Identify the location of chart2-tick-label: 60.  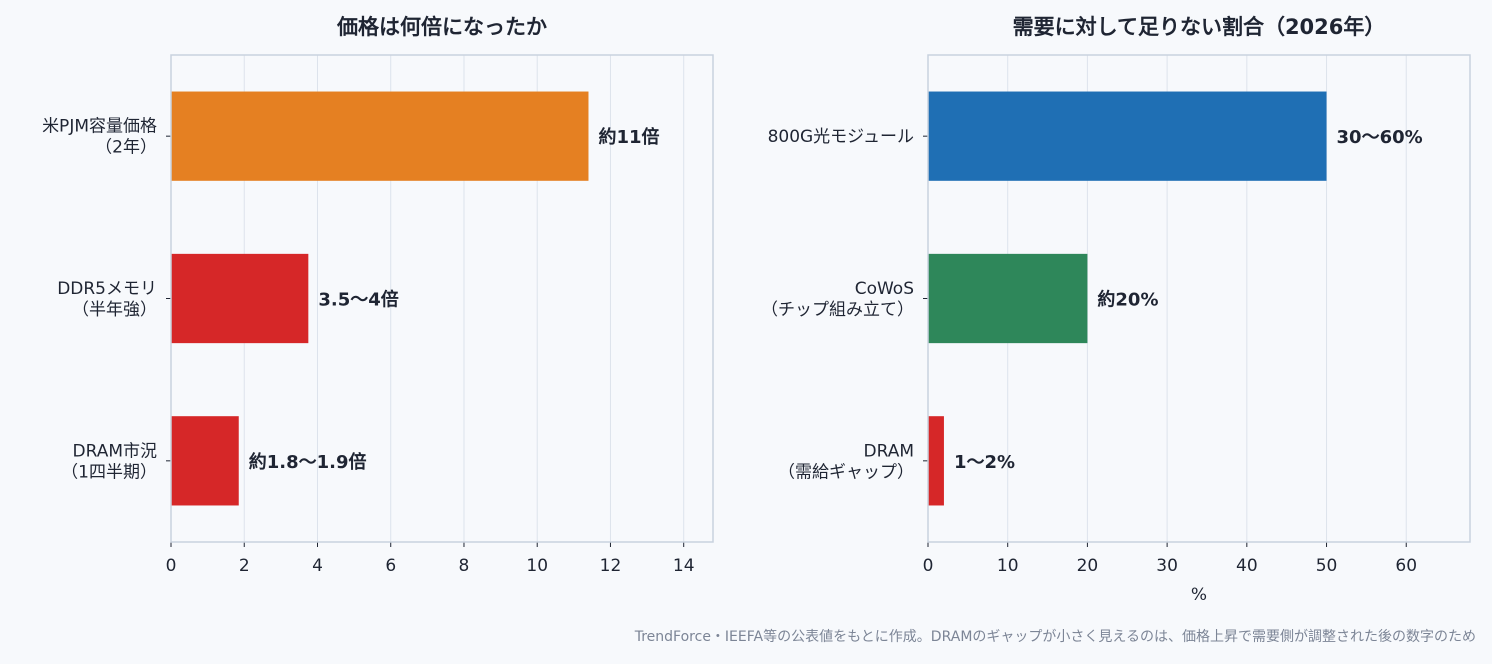
(1406, 566).